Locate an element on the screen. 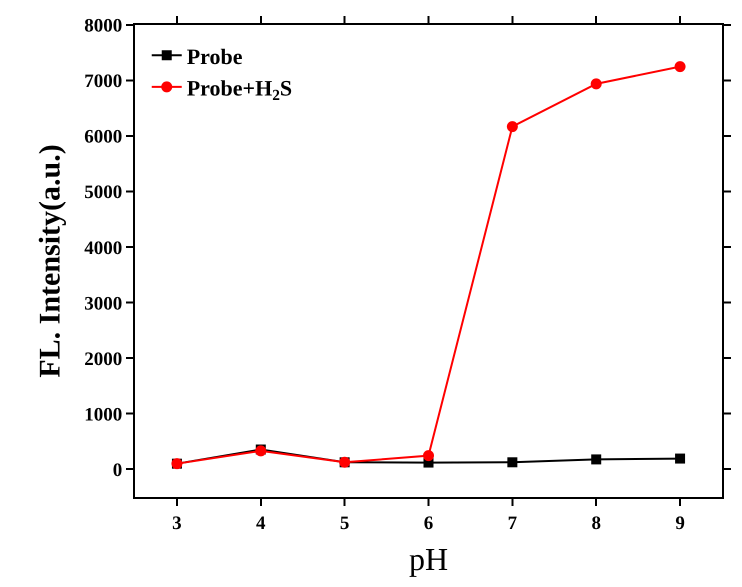  y-tick-label: 6000 is located at coordinates (103, 137).